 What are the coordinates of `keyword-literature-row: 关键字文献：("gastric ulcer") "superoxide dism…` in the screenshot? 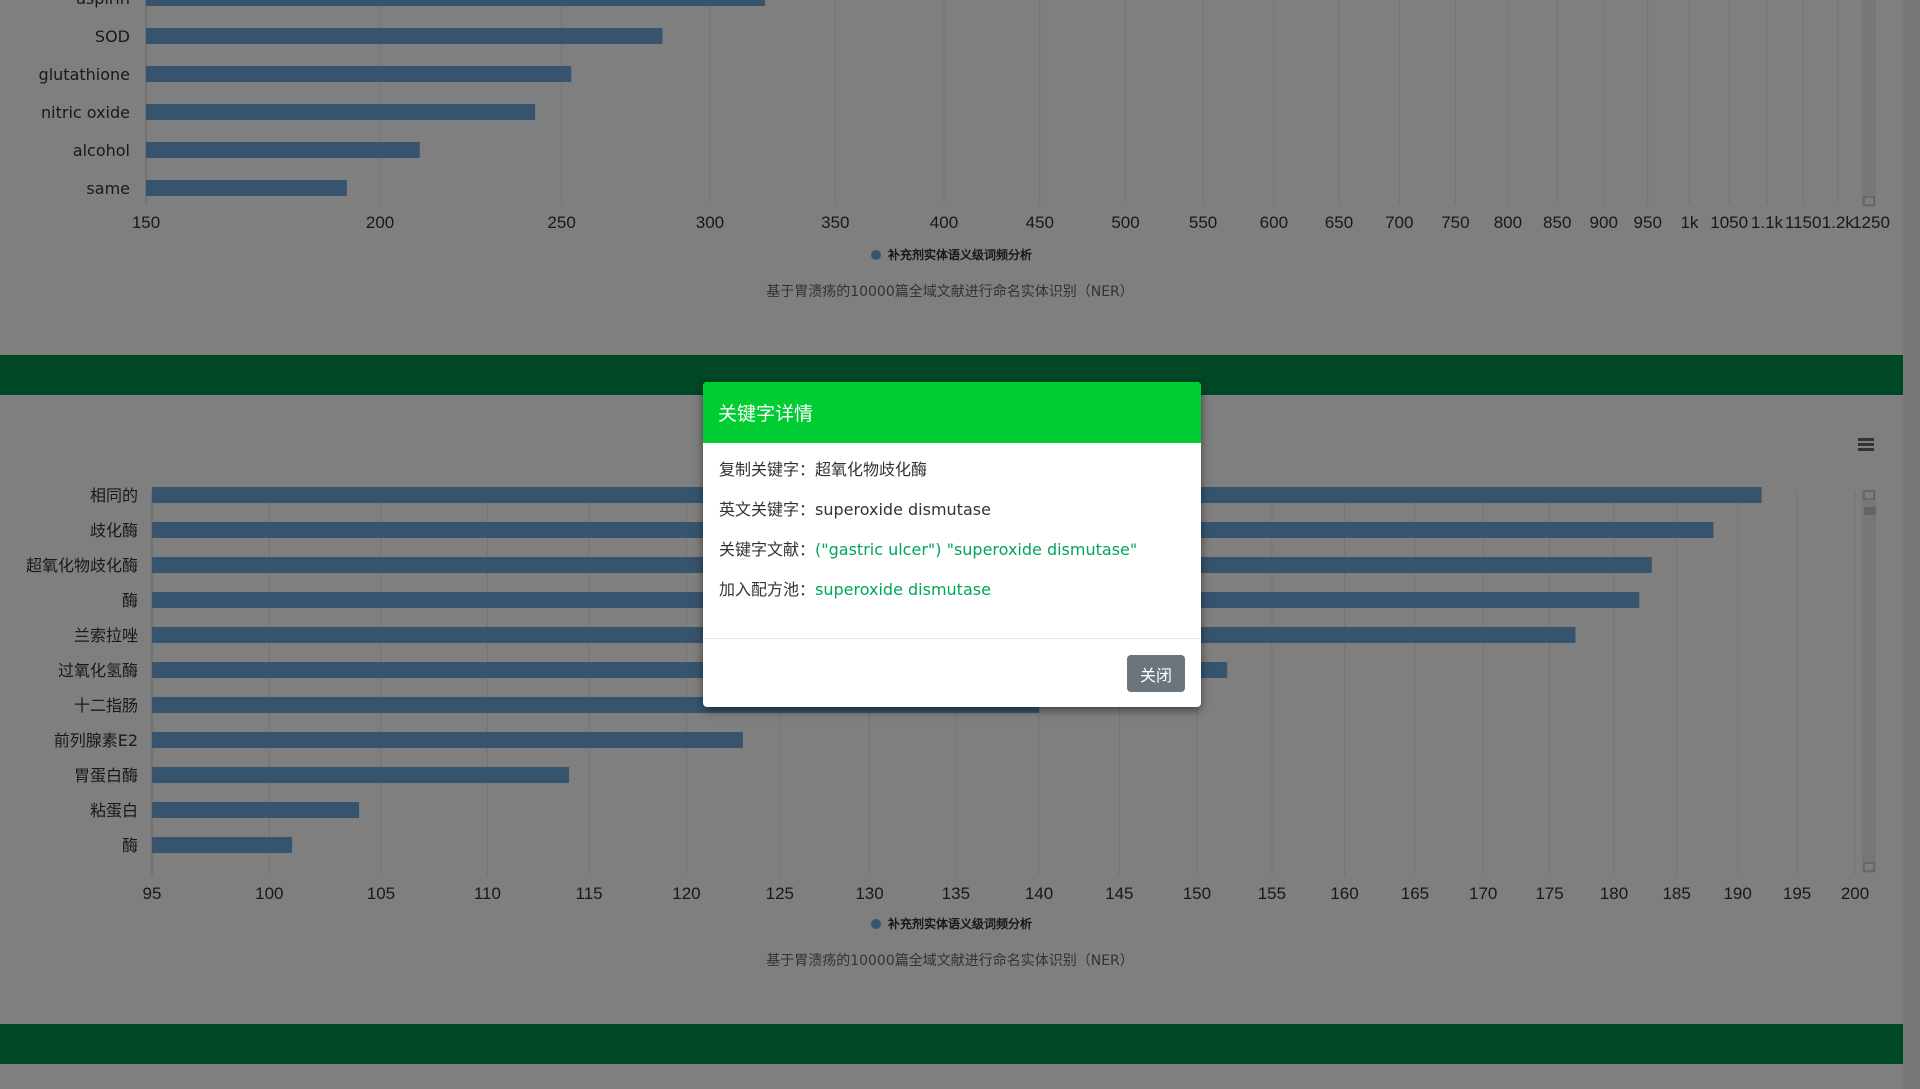 It's located at (952, 558).